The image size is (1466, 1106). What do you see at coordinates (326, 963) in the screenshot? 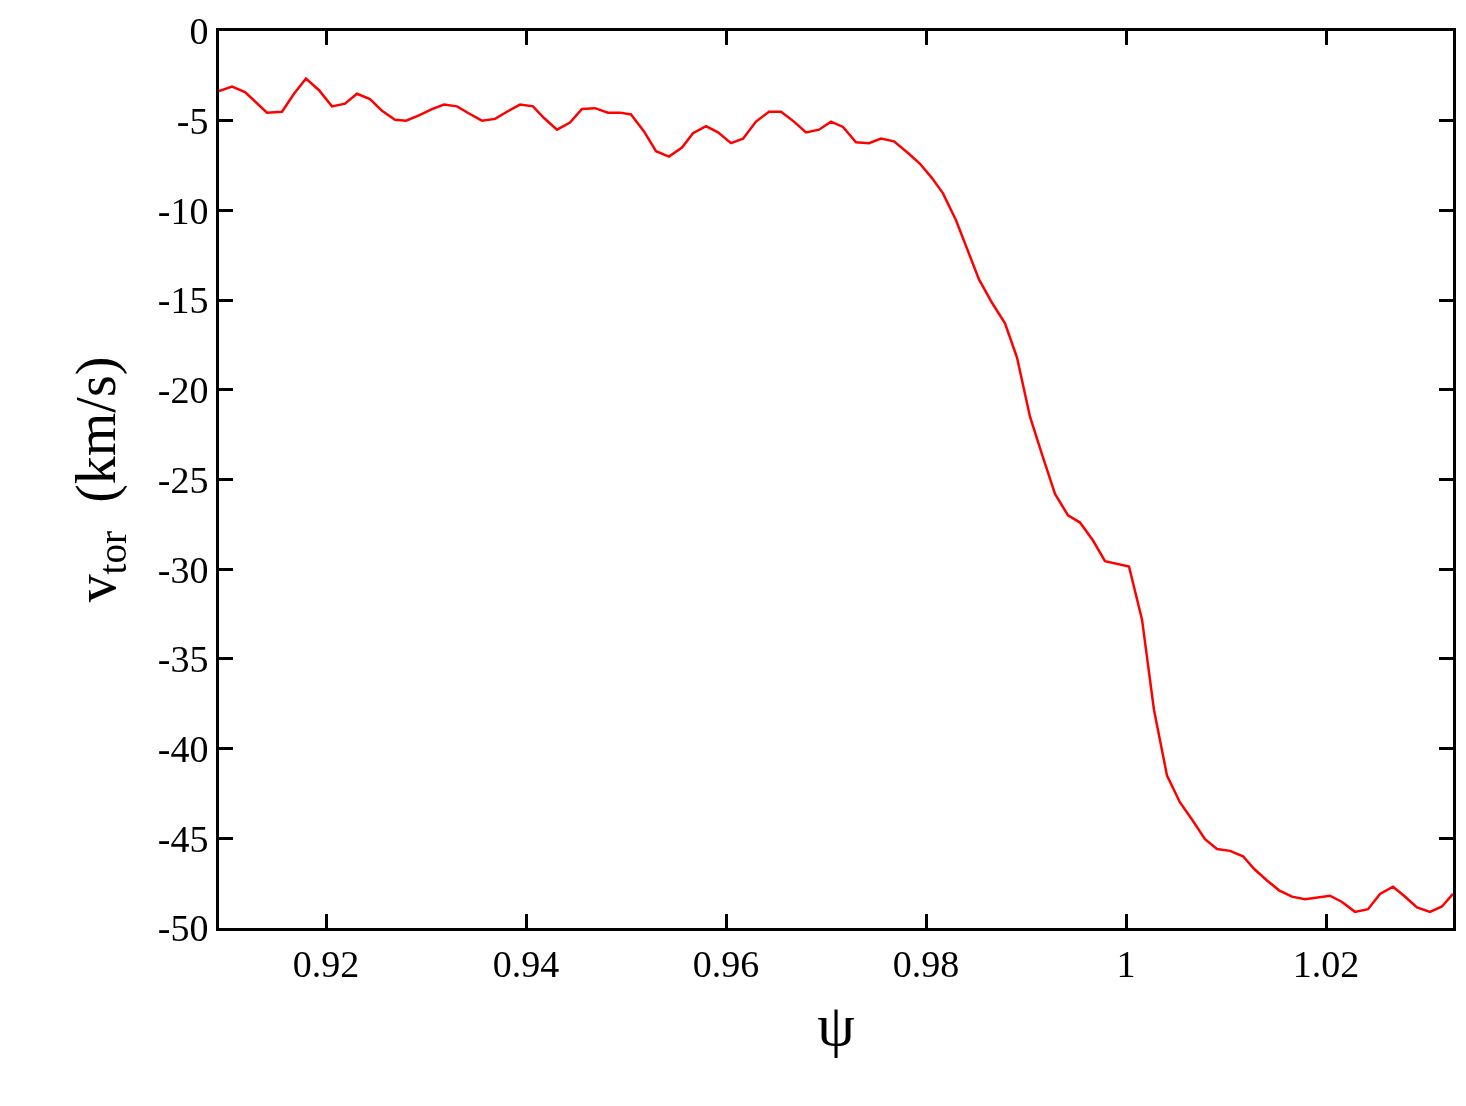
I see `x-tick-label: 0.92` at bounding box center [326, 963].